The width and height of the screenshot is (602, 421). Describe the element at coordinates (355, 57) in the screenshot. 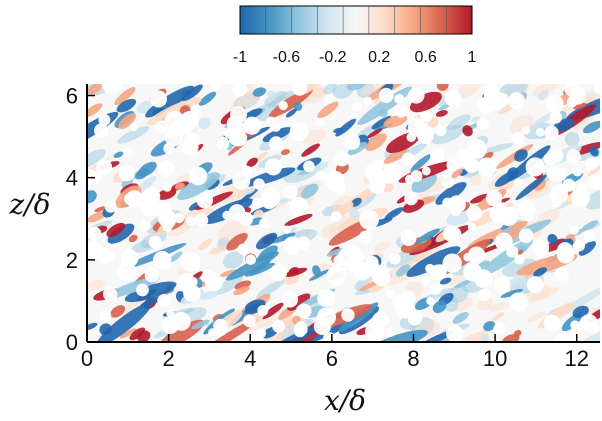

I see `colorbar-tick-labels: -1 -0.6 -0.2 0.2 0.6 1` at that location.